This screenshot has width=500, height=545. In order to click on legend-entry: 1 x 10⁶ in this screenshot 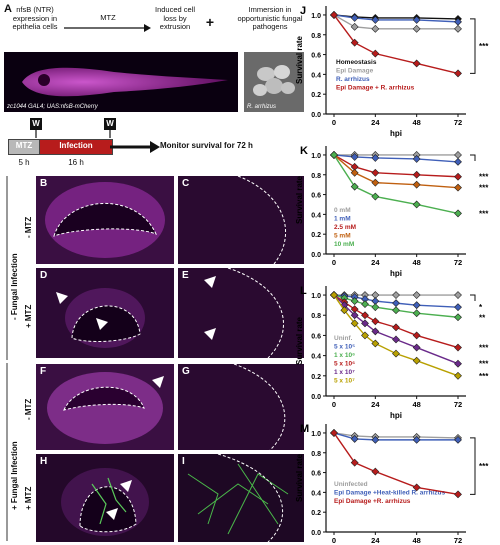, I will do `click(344, 355)`.